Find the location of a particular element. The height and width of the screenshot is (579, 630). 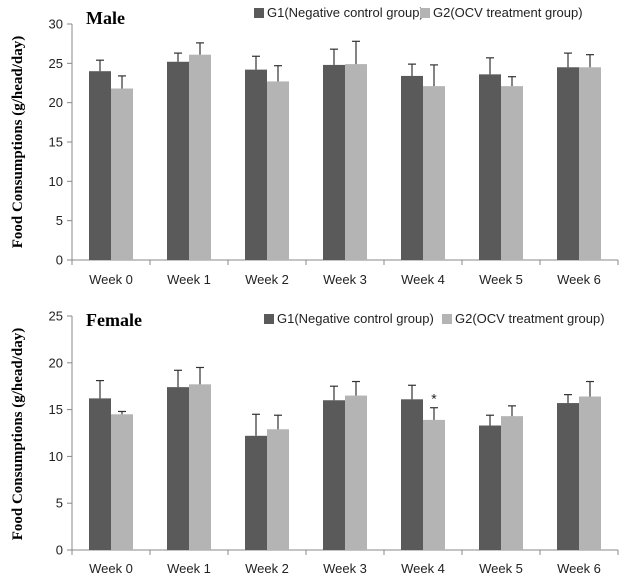

panel-title: Male is located at coordinates (105, 18).